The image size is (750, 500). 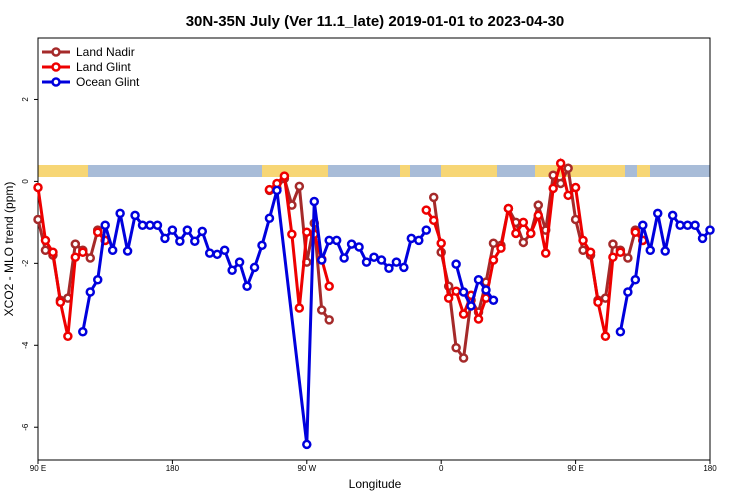 I want to click on x-tick-label: 90 W, so click(x=306, y=468).